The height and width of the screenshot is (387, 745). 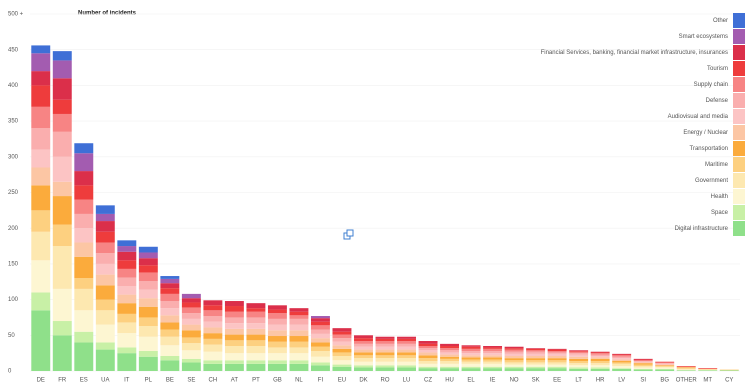 What do you see at coordinates (16, 15) in the screenshot?
I see `y-tick-label: 500 +` at bounding box center [16, 15].